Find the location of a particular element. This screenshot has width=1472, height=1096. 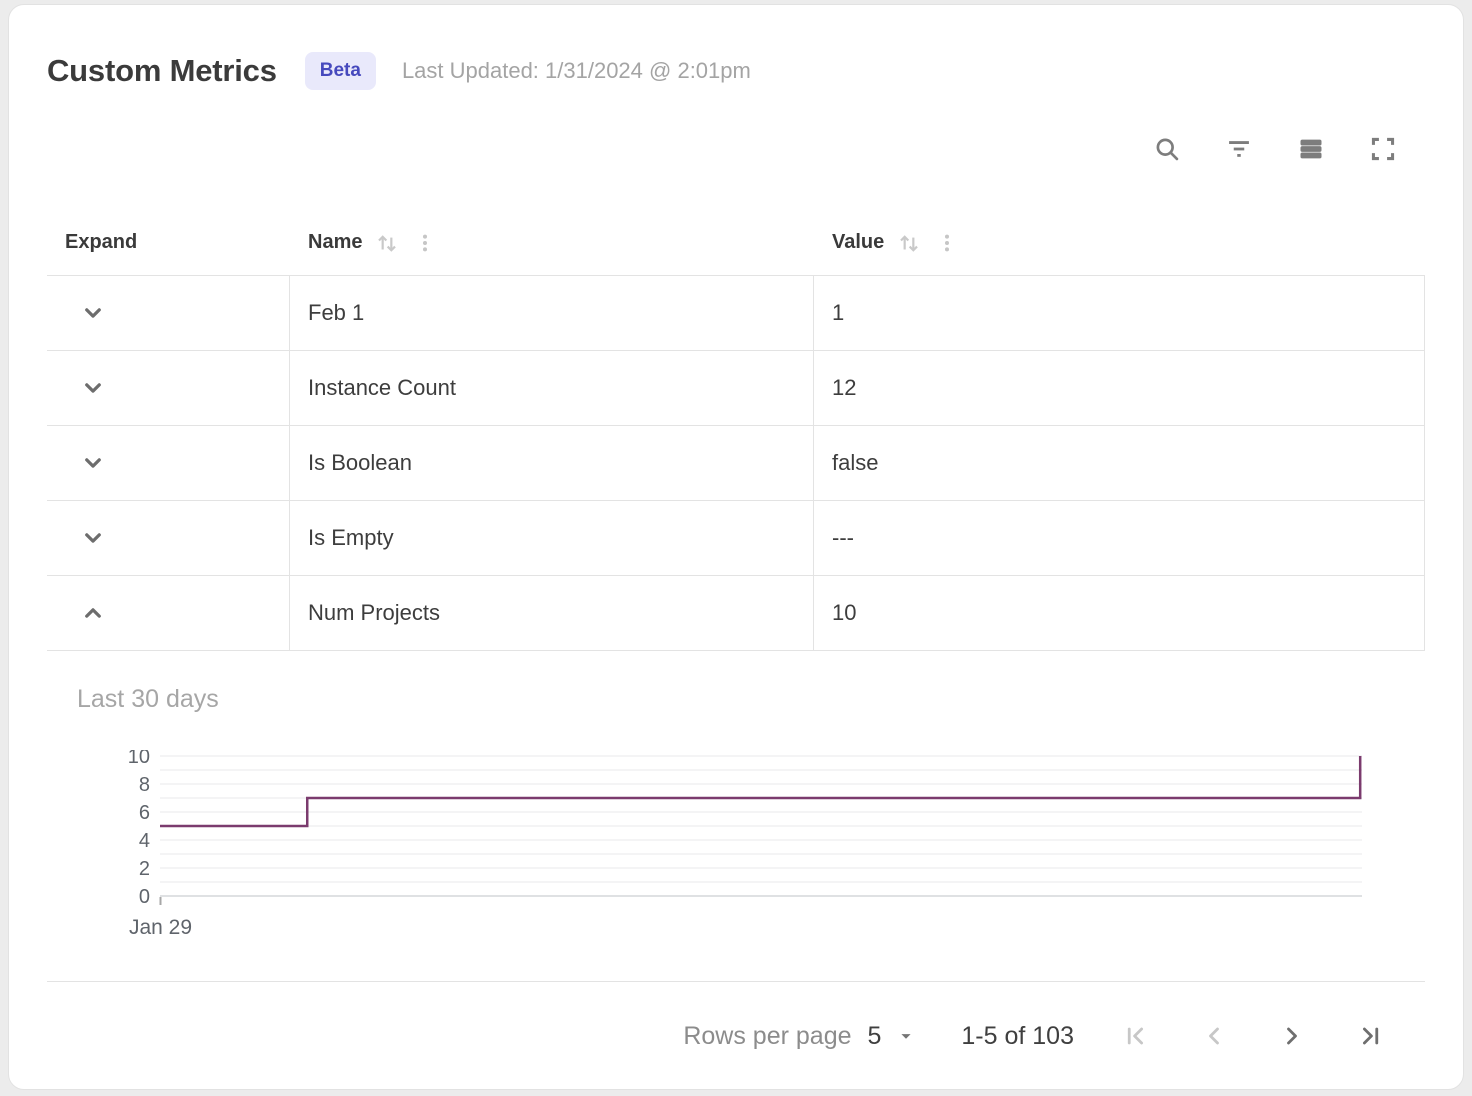

beta-badge: Beta is located at coordinates (340, 71).